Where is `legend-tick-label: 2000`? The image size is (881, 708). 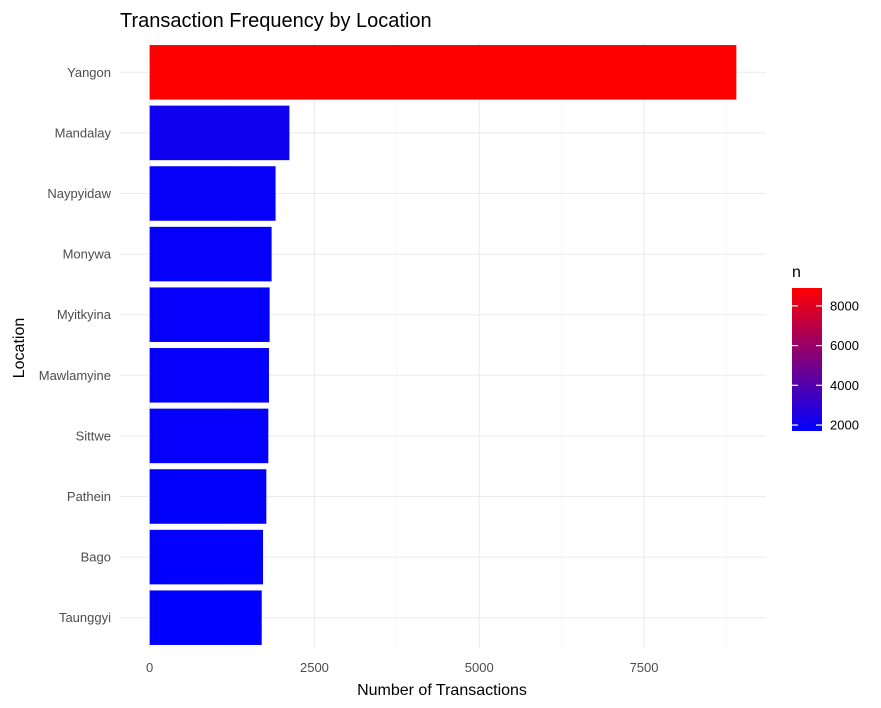
legend-tick-label: 2000 is located at coordinates (844, 425).